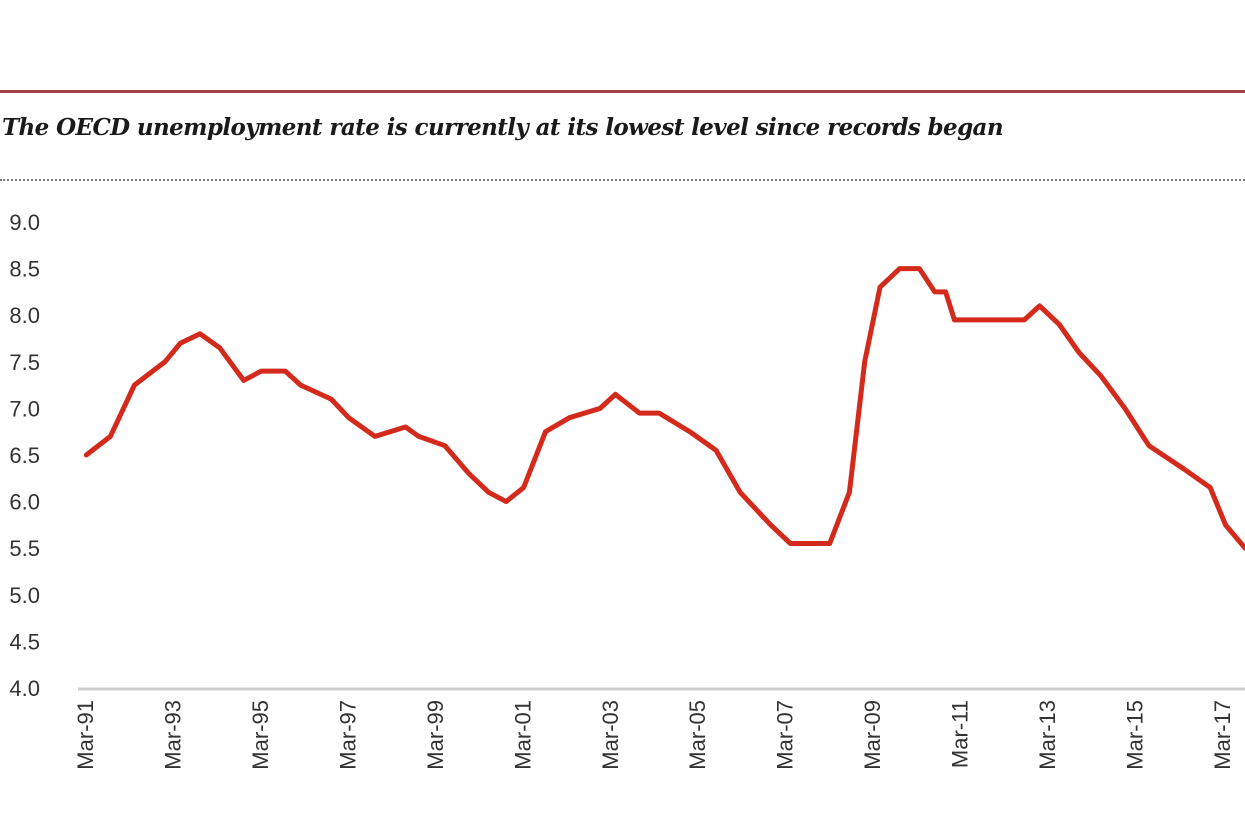 The width and height of the screenshot is (1245, 830). Describe the element at coordinates (1047, 735) in the screenshot. I see `x-tick-label: Mar-13` at that location.